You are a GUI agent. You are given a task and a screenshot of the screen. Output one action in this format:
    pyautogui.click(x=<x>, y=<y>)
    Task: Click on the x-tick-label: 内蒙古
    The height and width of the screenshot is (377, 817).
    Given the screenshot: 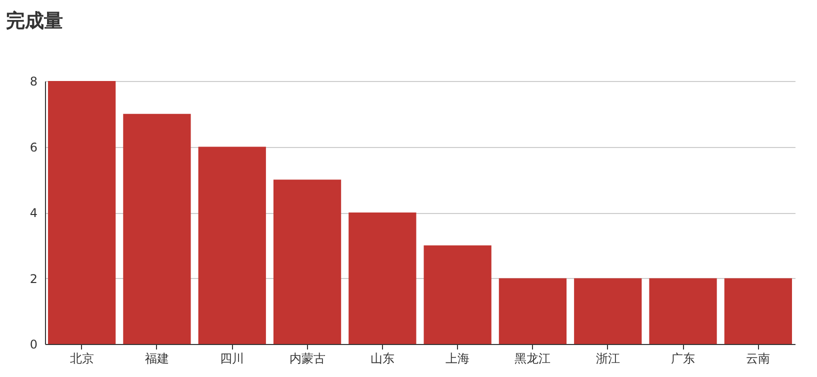 What is the action you would take?
    pyautogui.click(x=307, y=359)
    